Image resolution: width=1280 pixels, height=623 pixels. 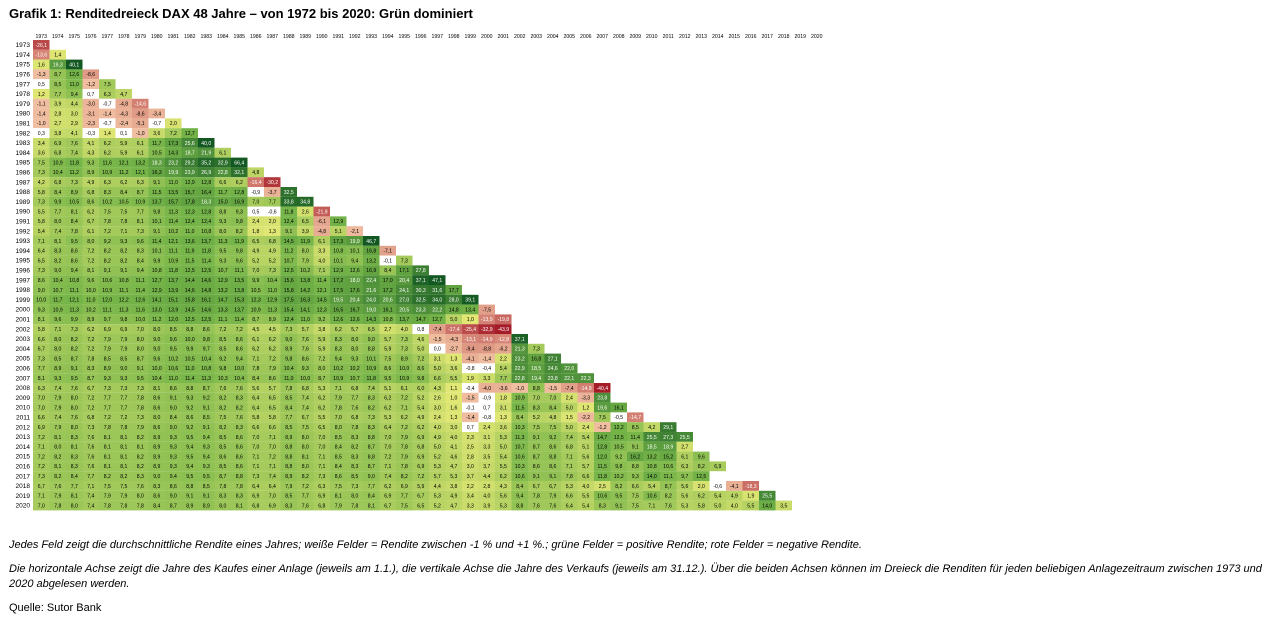 I want to click on heatmap-cell-label: -32,9, so click(x=487, y=330).